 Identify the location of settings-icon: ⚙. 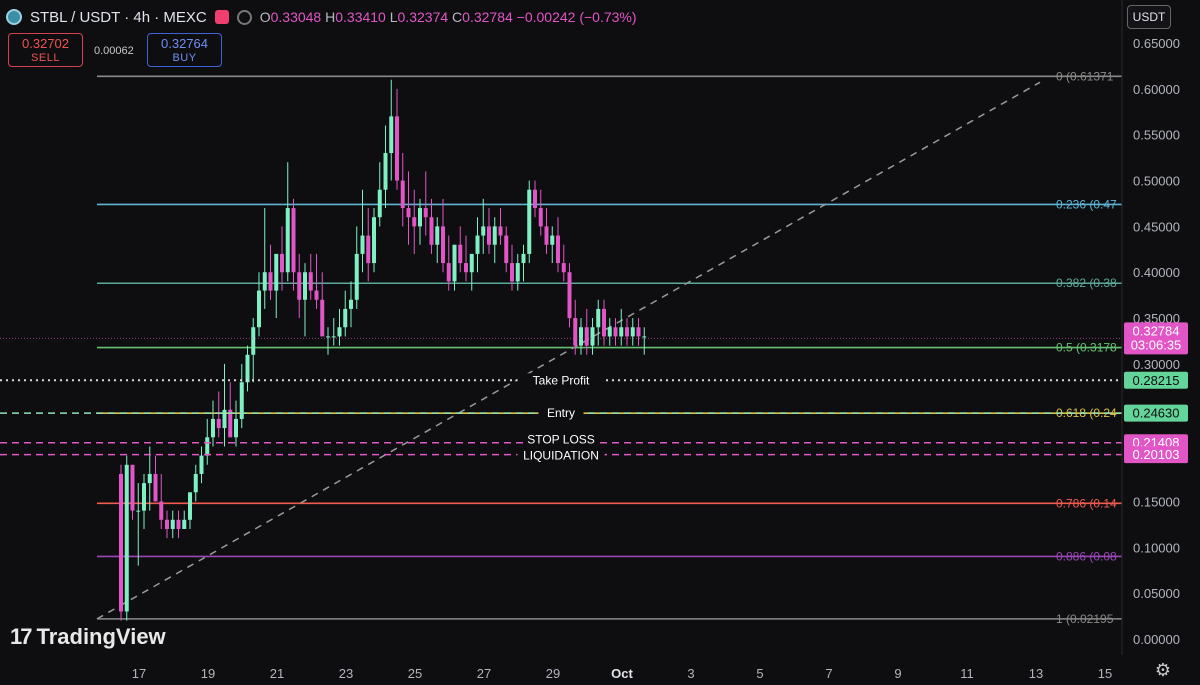
(1163, 670).